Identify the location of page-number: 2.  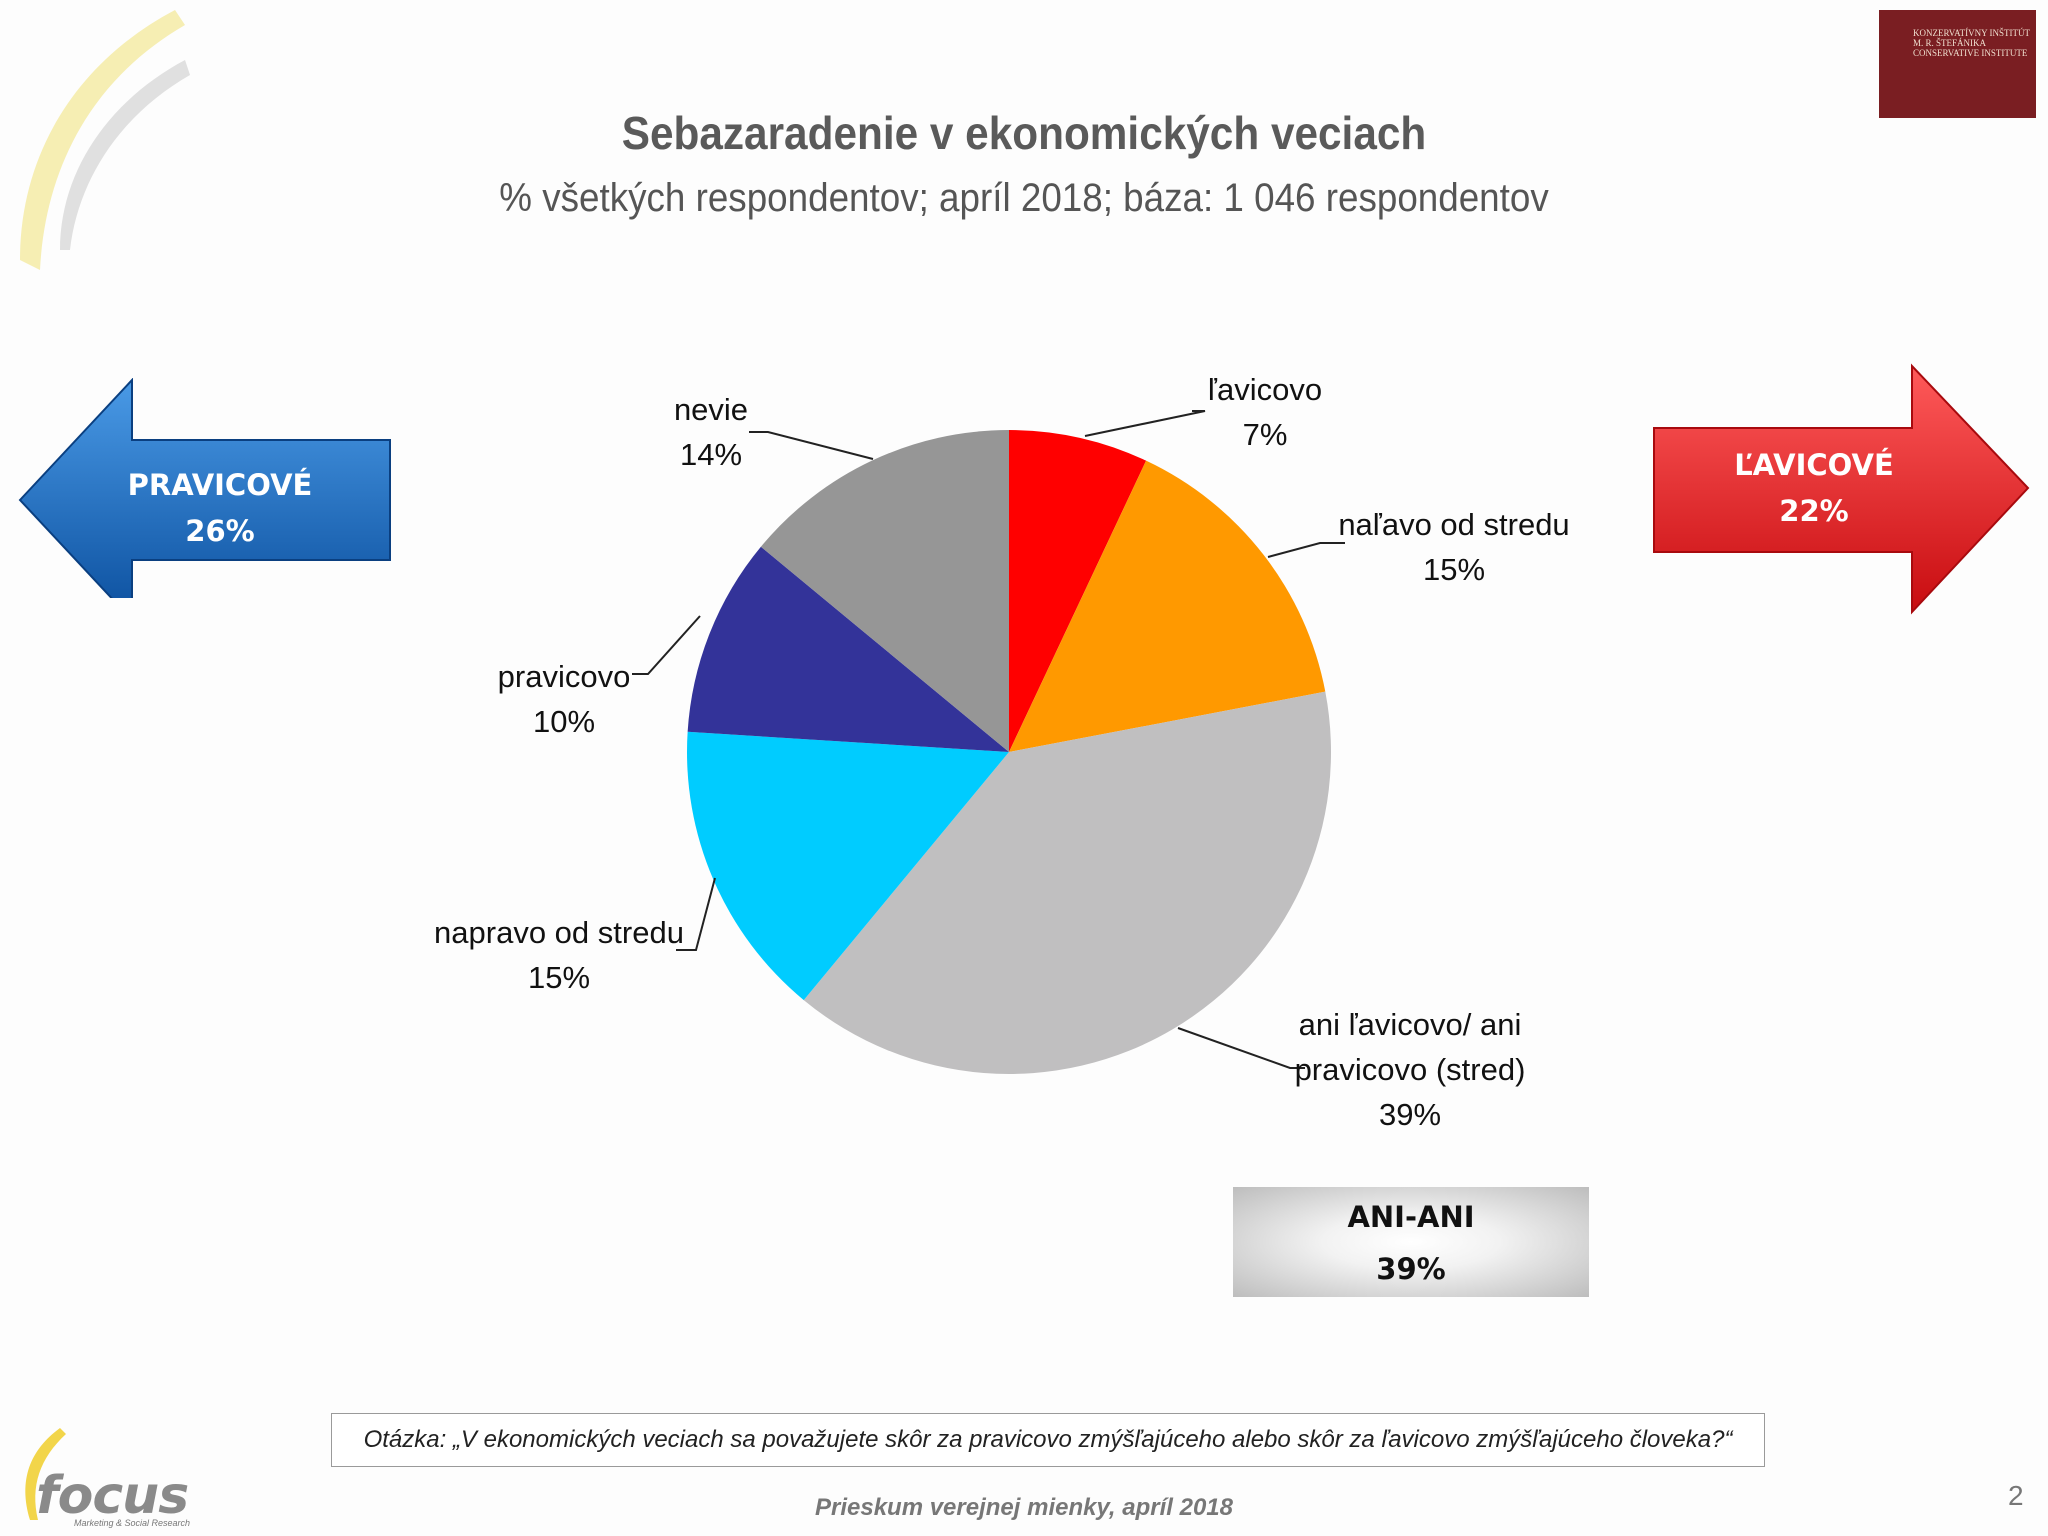
(2016, 1495).